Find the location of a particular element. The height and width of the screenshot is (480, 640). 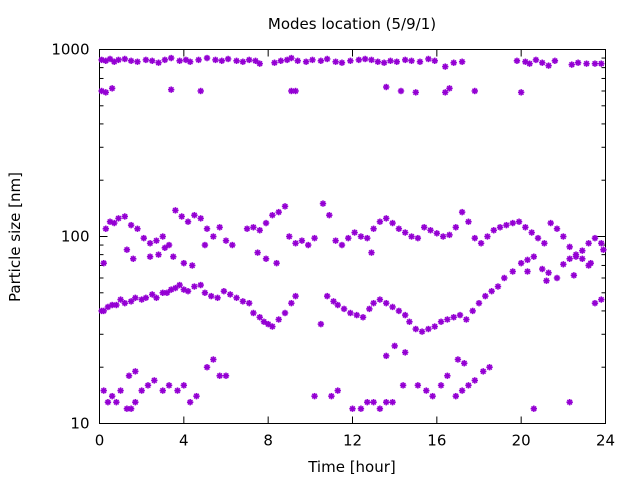

y-axis-label: Particle size [nm] is located at coordinates (15, 237).